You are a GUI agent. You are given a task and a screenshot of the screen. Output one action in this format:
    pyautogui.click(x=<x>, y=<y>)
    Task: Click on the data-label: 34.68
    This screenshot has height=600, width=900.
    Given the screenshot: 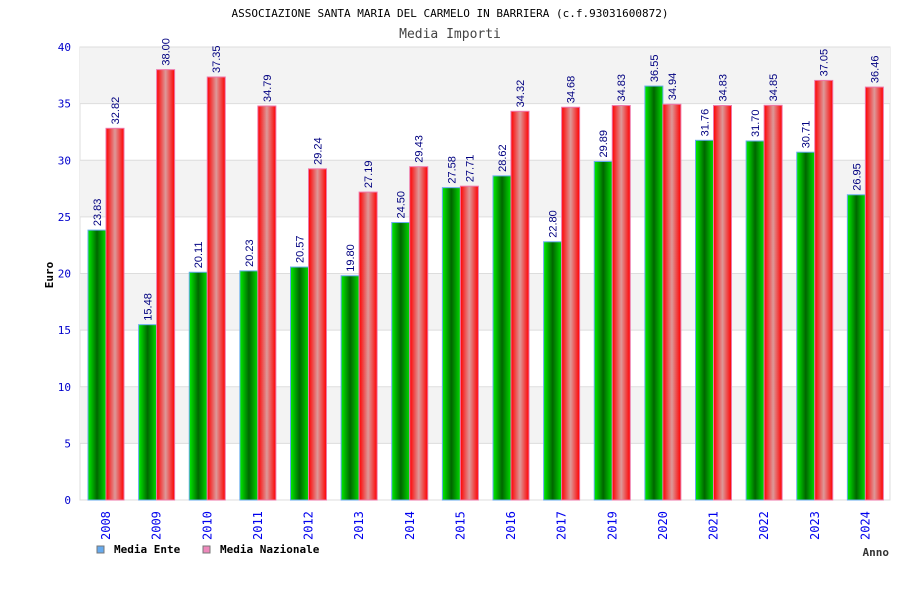 What is the action you would take?
    pyautogui.click(x=572, y=90)
    